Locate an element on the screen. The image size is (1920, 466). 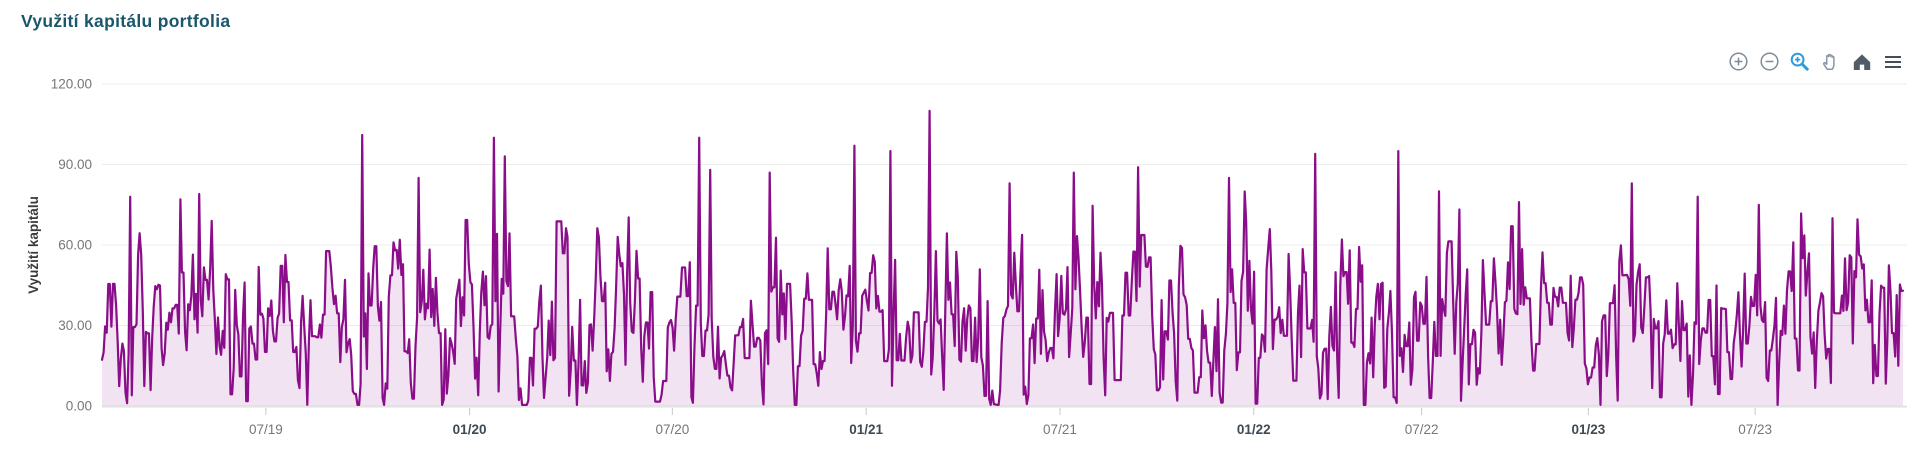
x-tick-label: 01/21 is located at coordinates (866, 429).